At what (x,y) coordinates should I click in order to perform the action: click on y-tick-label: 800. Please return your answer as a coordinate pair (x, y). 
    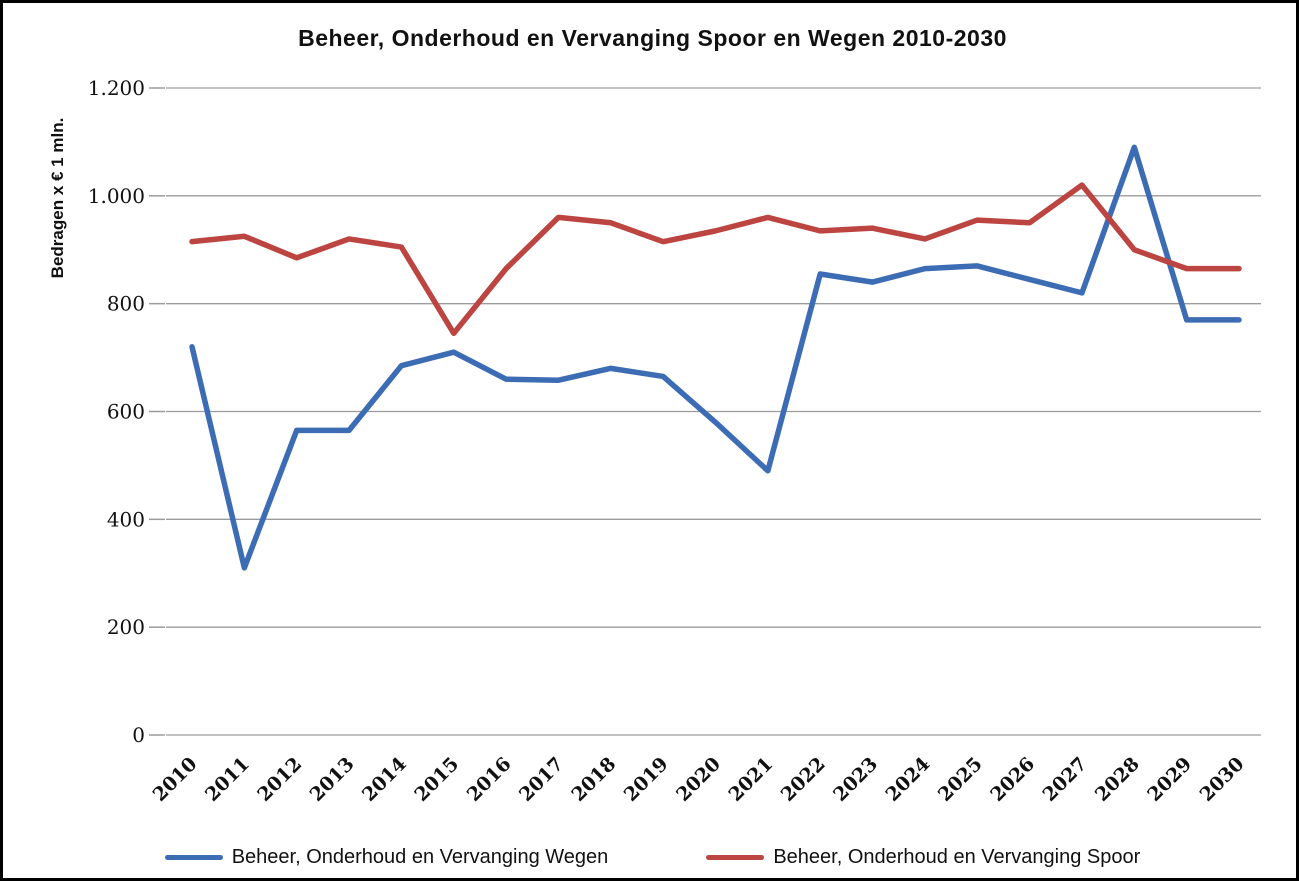
    Looking at the image, I should click on (126, 304).